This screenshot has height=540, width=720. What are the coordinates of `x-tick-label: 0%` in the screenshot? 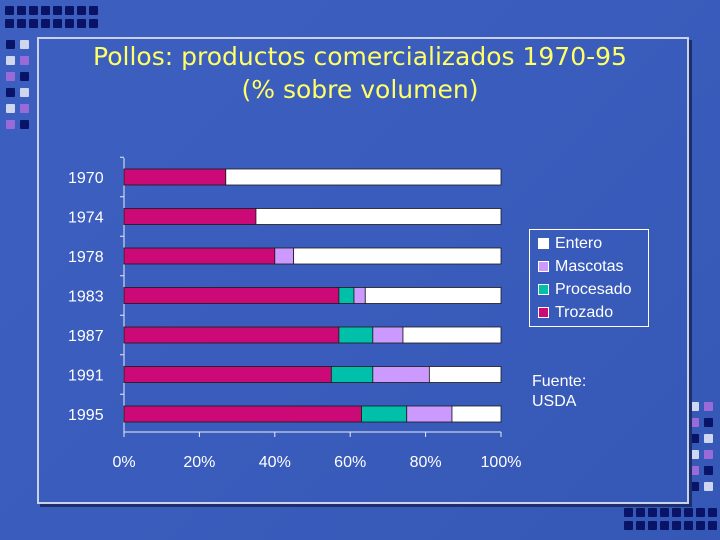 It's located at (123, 462).